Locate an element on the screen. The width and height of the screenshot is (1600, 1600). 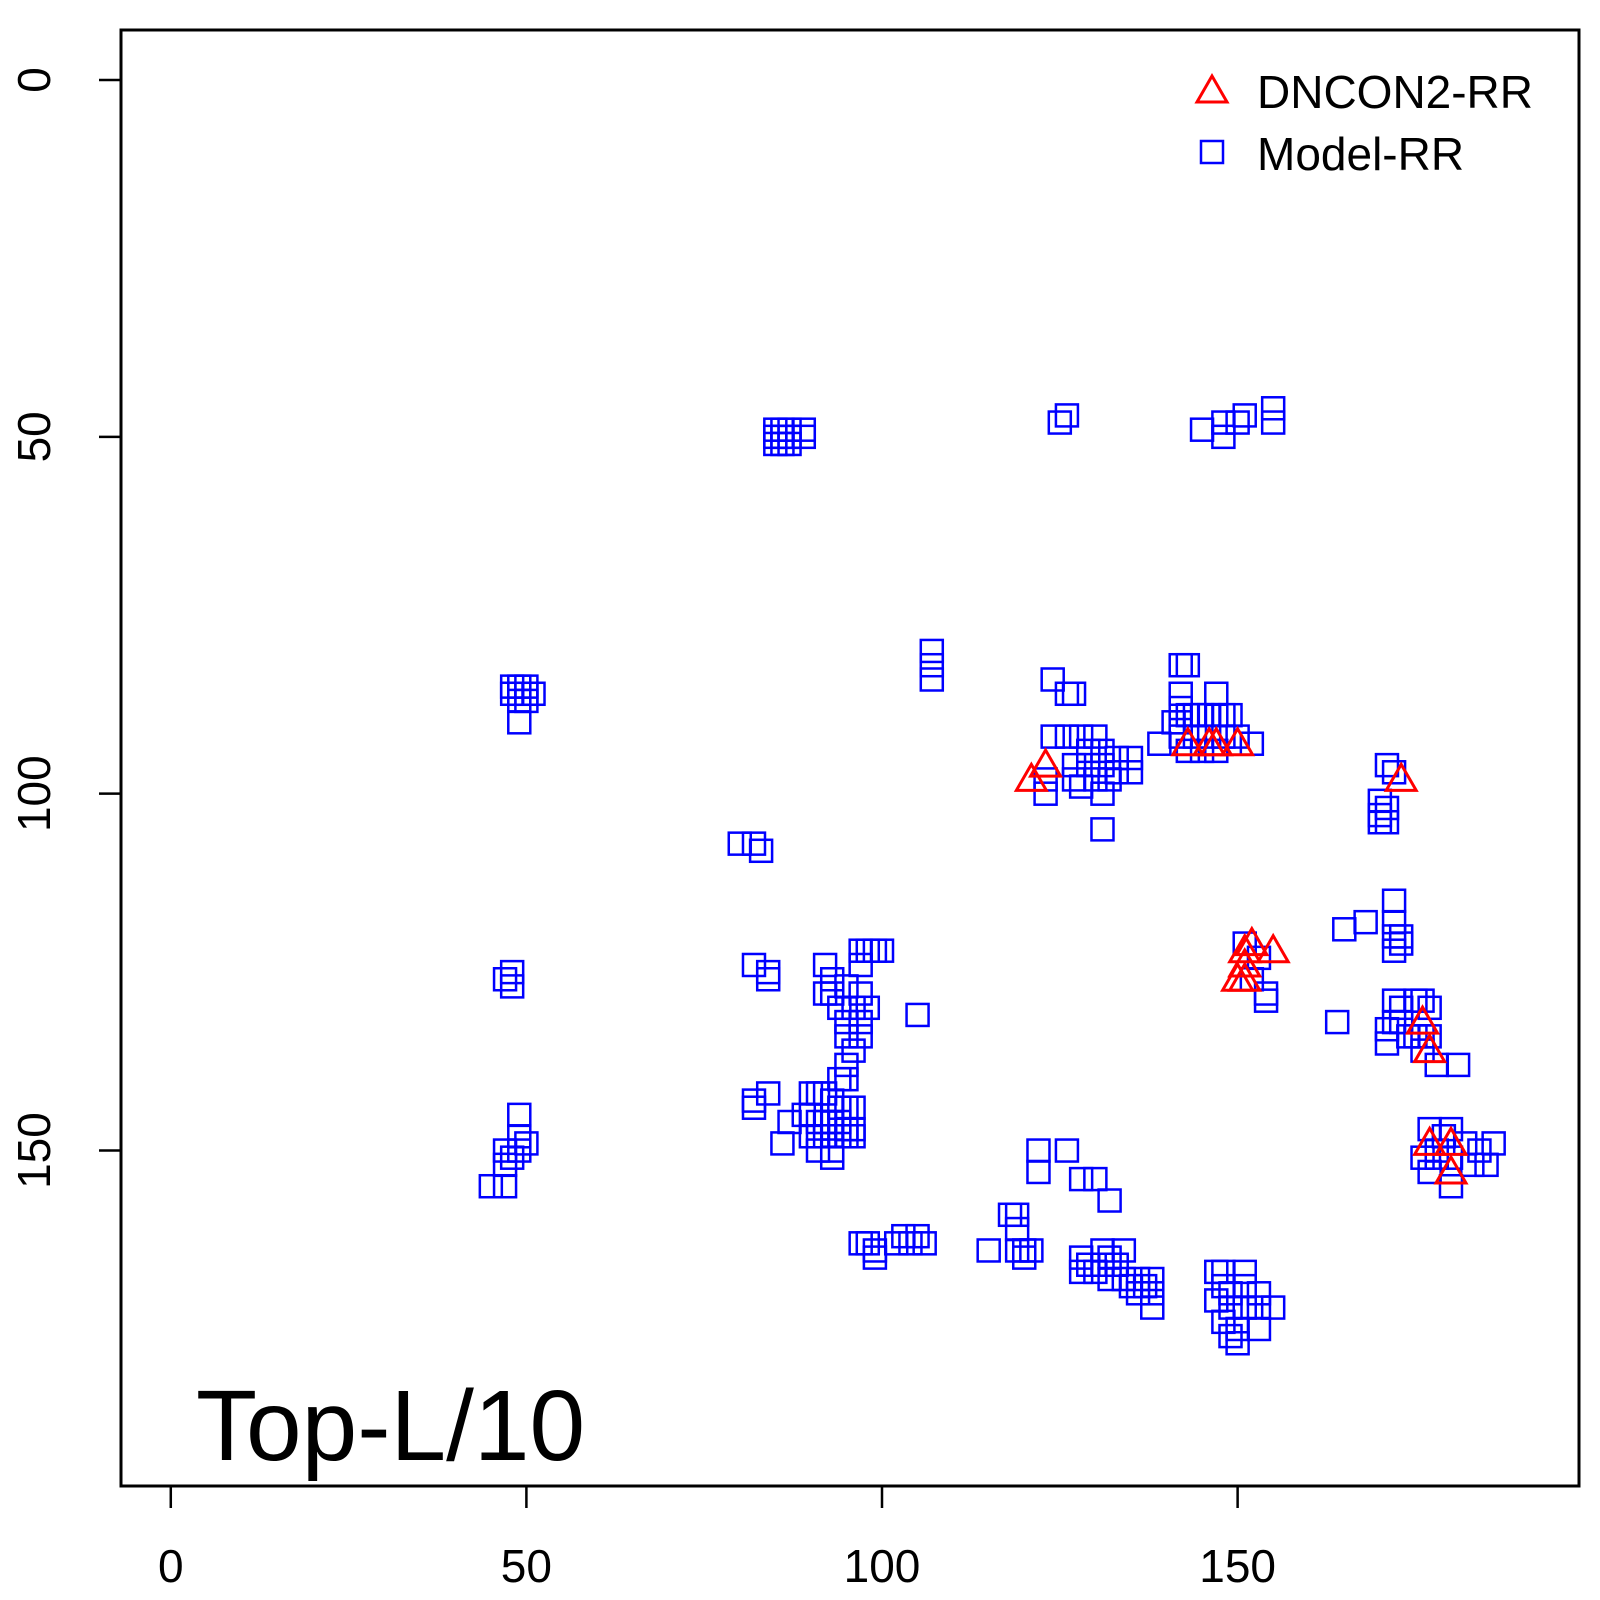
x-tick-label: 100 is located at coordinates (882, 1566).